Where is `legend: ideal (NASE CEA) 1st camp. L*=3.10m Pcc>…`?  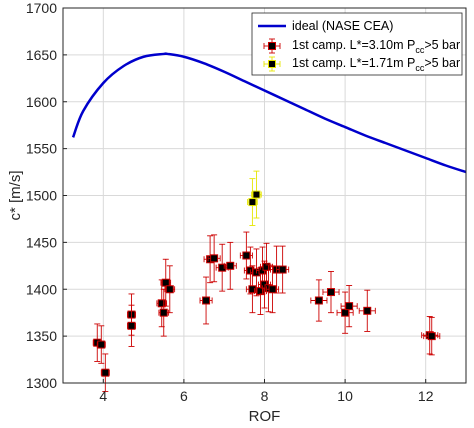
legend: ideal (NASE CEA) 1st camp. L*=3.10m Pcc>… is located at coordinates (357, 44).